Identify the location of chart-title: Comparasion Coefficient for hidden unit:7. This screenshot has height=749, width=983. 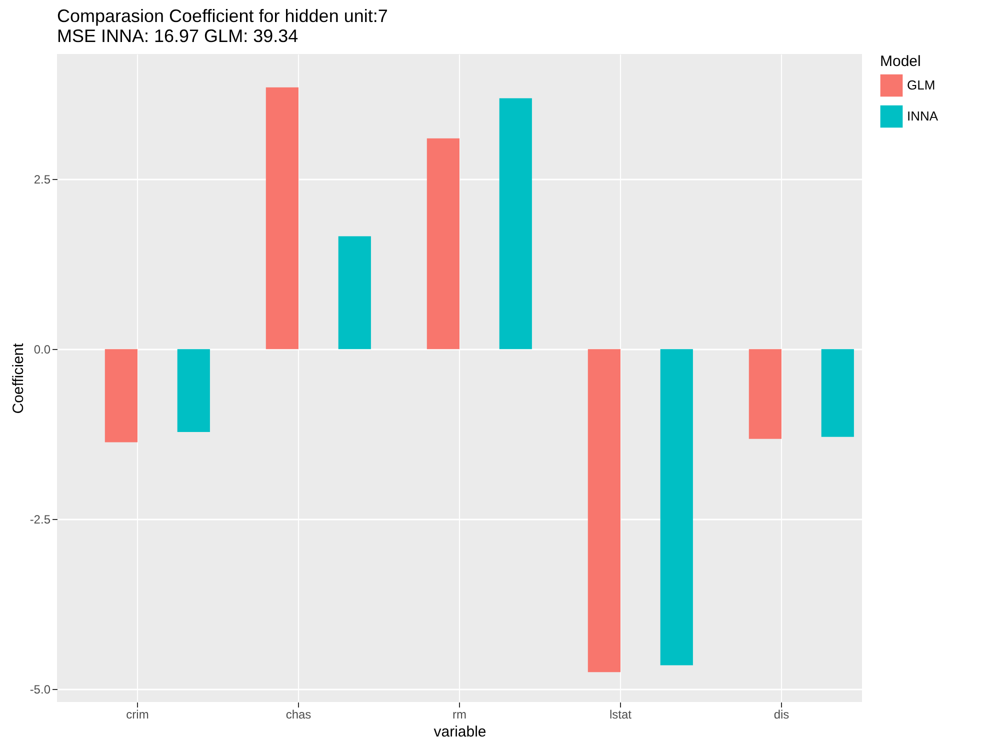
(222, 16).